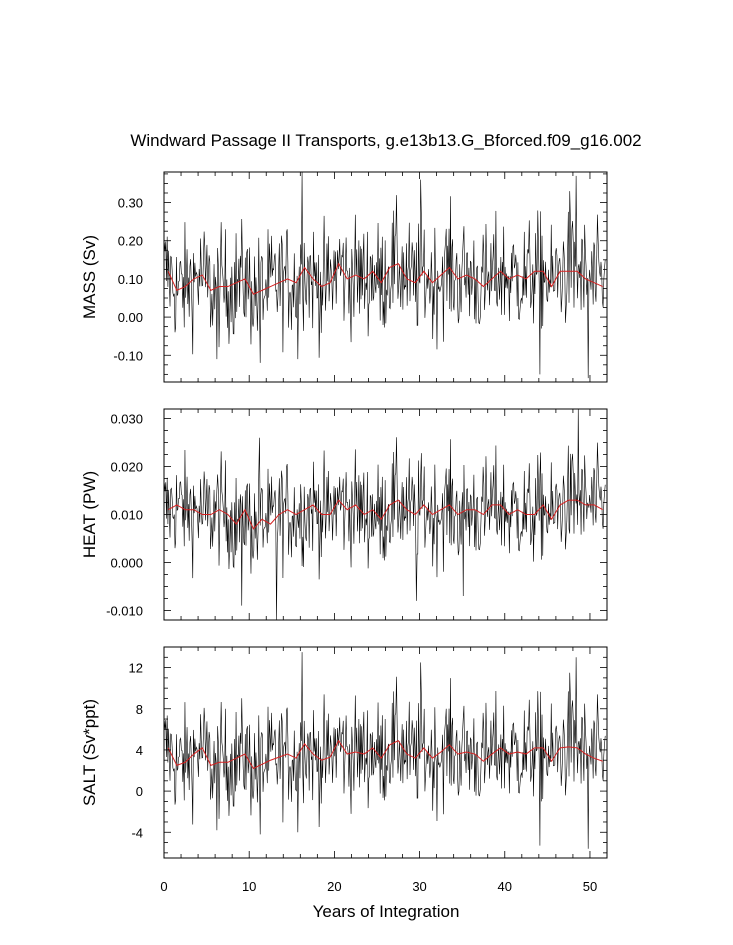  Describe the element at coordinates (419, 886) in the screenshot. I see `x-tick-label: 30` at that location.